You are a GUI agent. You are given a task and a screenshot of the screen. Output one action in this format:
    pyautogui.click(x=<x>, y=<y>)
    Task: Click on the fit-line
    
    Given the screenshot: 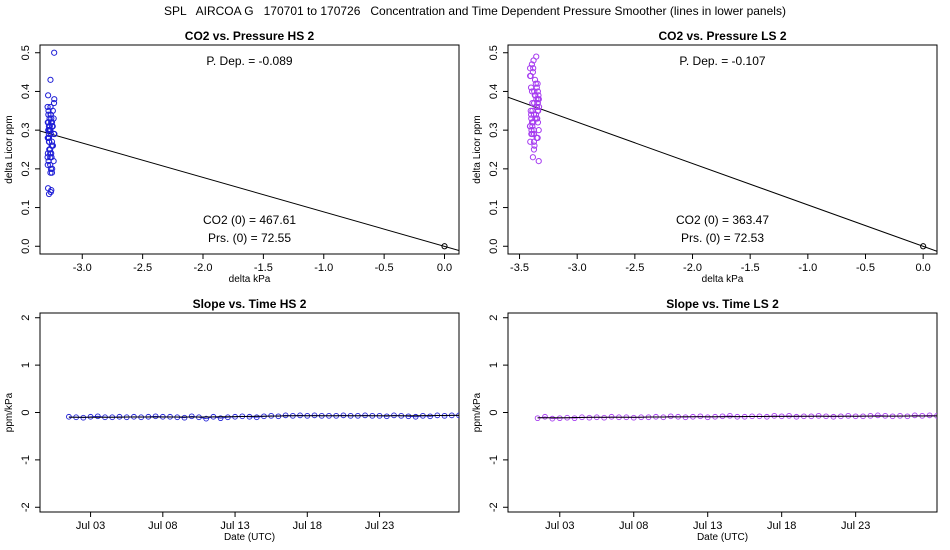 What is the action you would take?
    pyautogui.click(x=249, y=190)
    